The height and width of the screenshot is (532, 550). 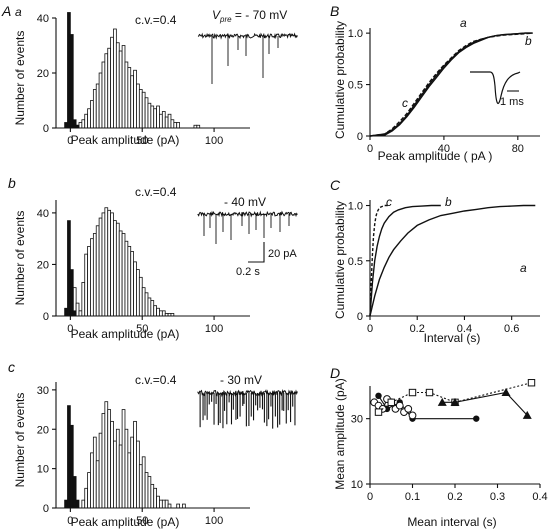 I want to click on hist0-y-tick-label: 0, so click(x=46, y=129).